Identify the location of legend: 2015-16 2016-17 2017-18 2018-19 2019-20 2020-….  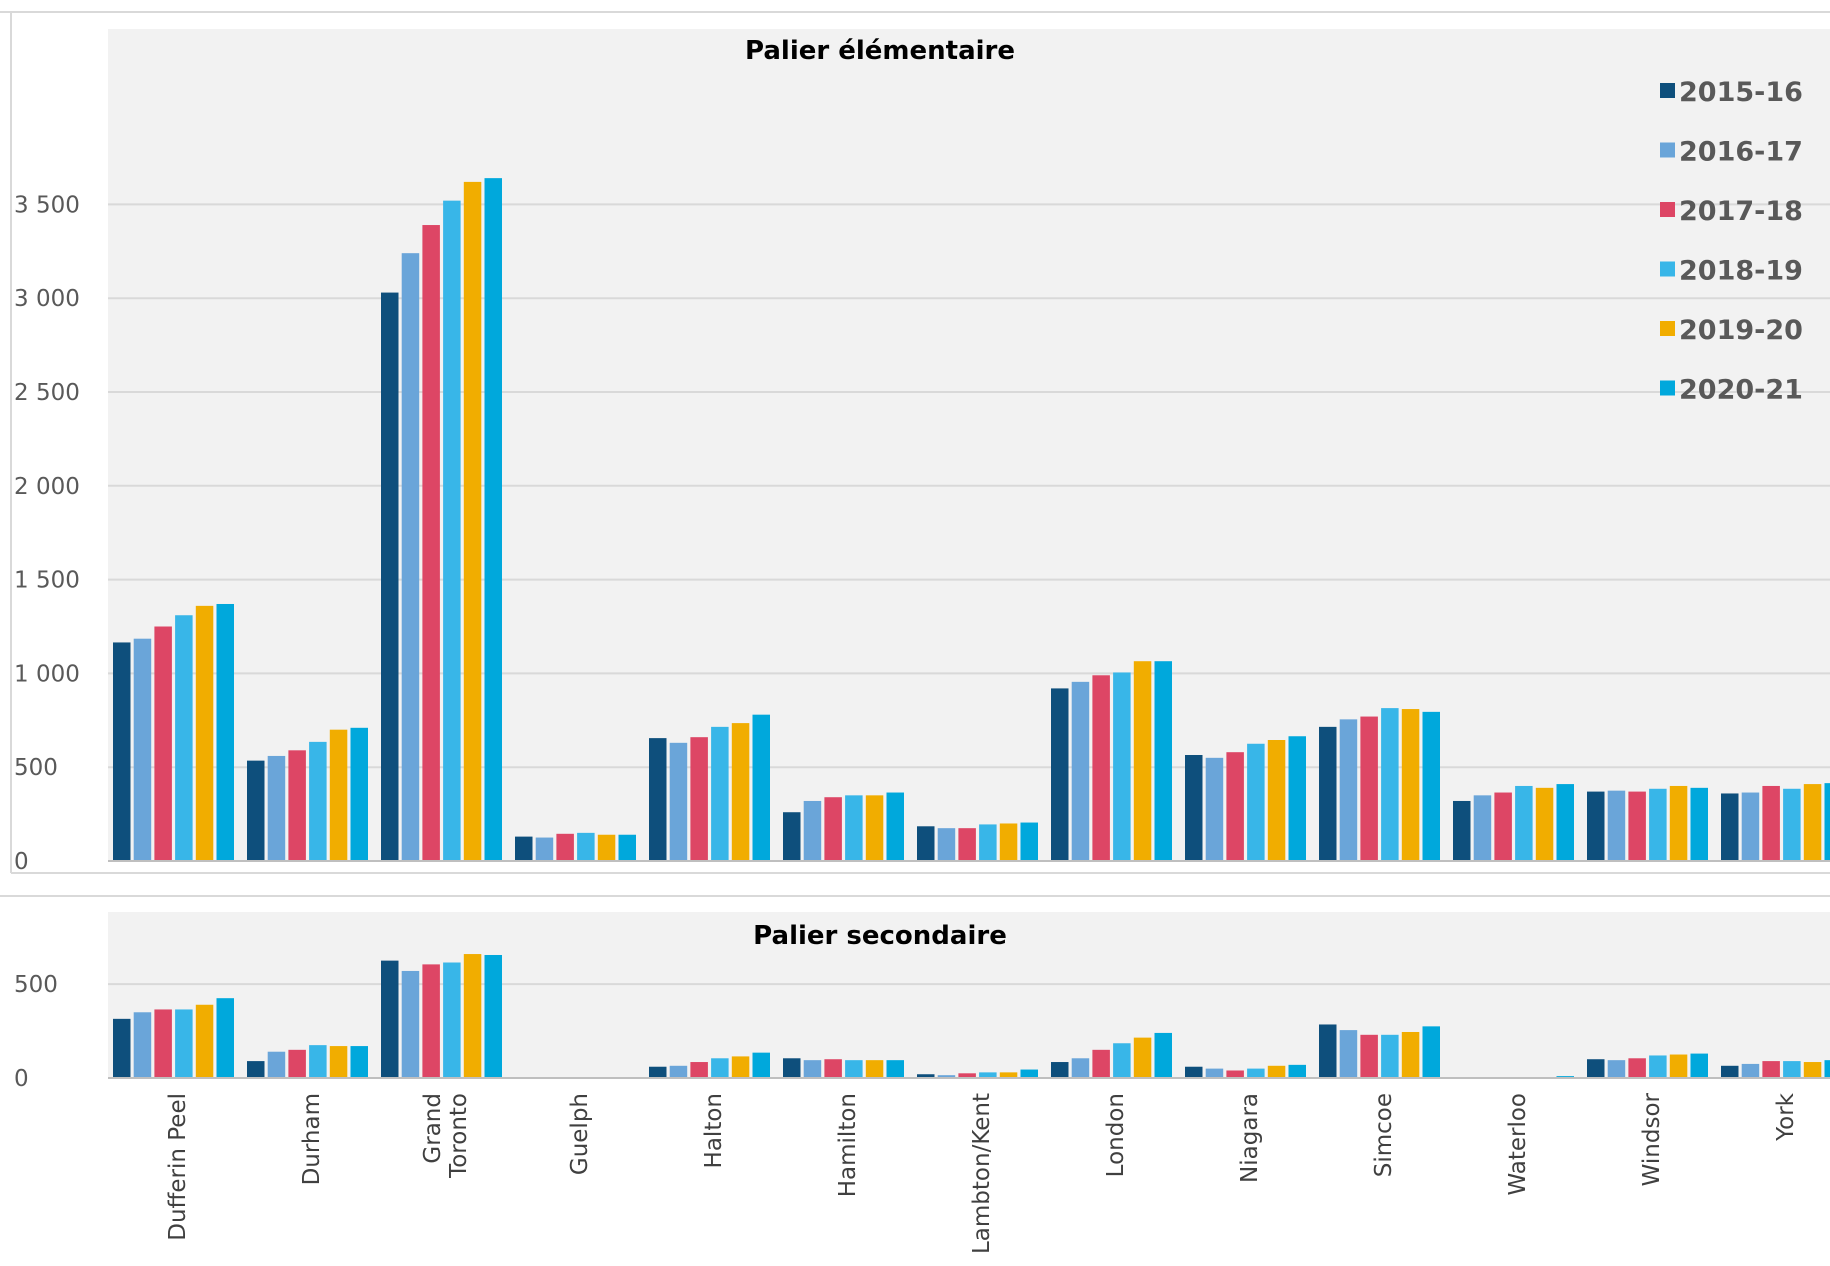
(1731, 241).